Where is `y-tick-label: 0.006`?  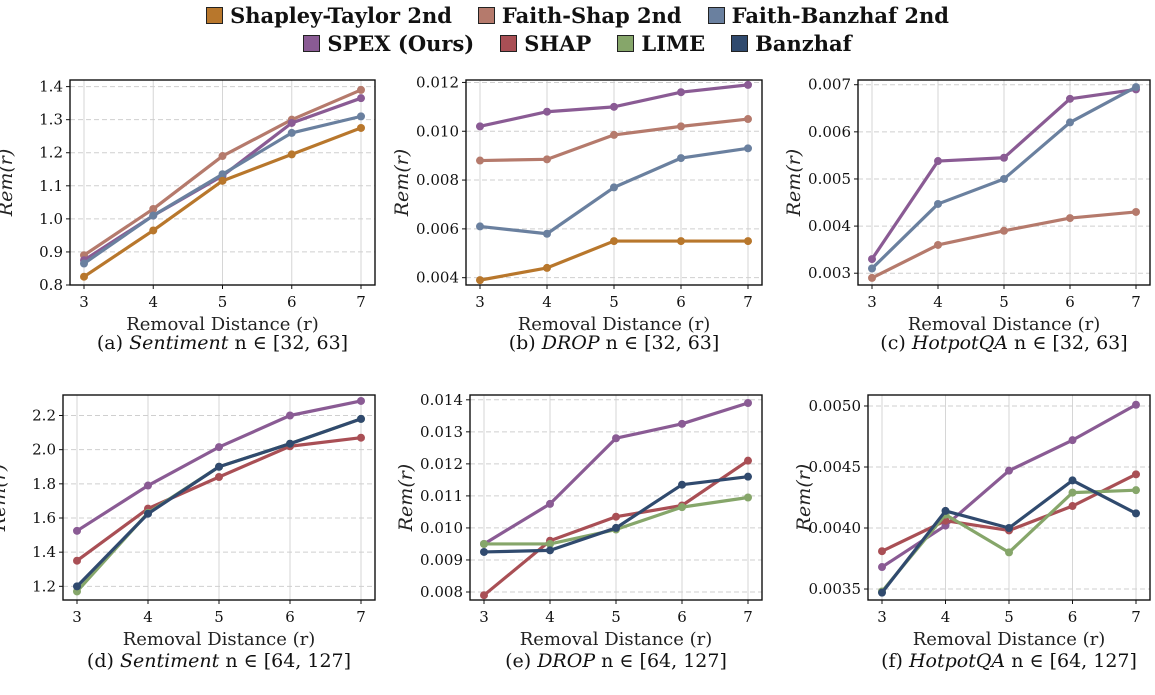 y-tick-label: 0.006 is located at coordinates (829, 132).